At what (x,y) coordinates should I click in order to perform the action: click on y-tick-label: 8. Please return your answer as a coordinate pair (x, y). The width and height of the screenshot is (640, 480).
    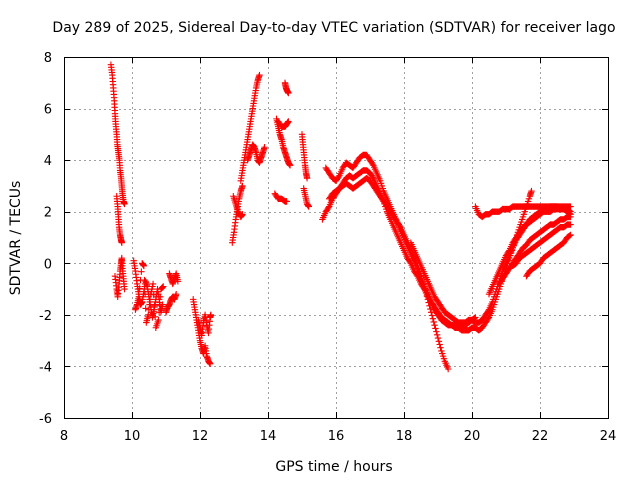
    Looking at the image, I should click on (48, 58).